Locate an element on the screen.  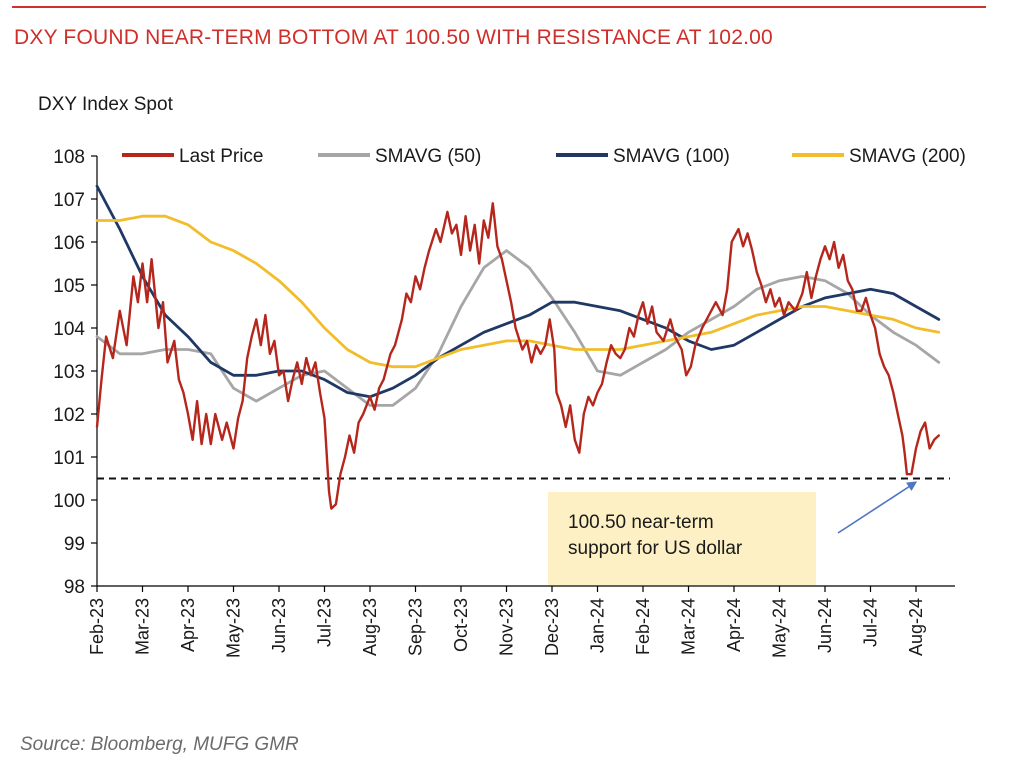
y-tick-label: 107 is located at coordinates (69, 200).